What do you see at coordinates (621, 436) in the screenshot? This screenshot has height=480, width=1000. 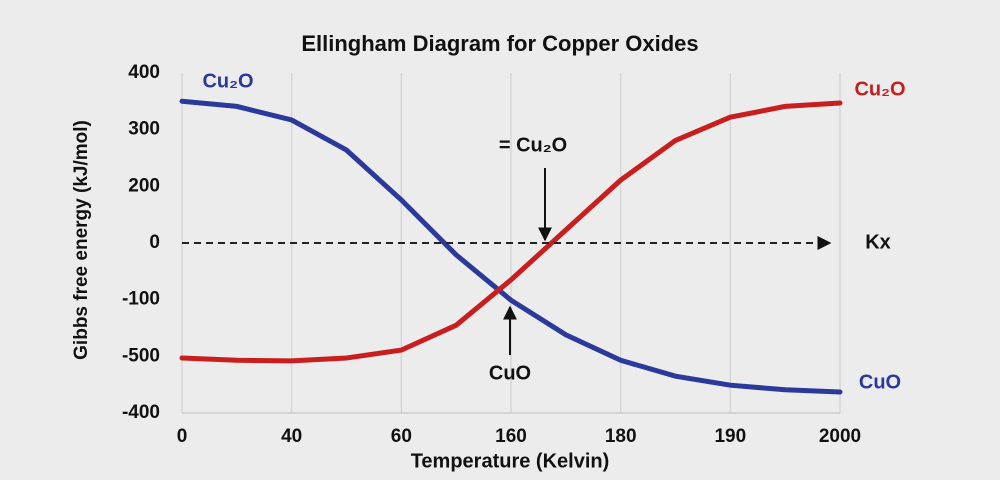 I see `x-tick-label: 180` at bounding box center [621, 436].